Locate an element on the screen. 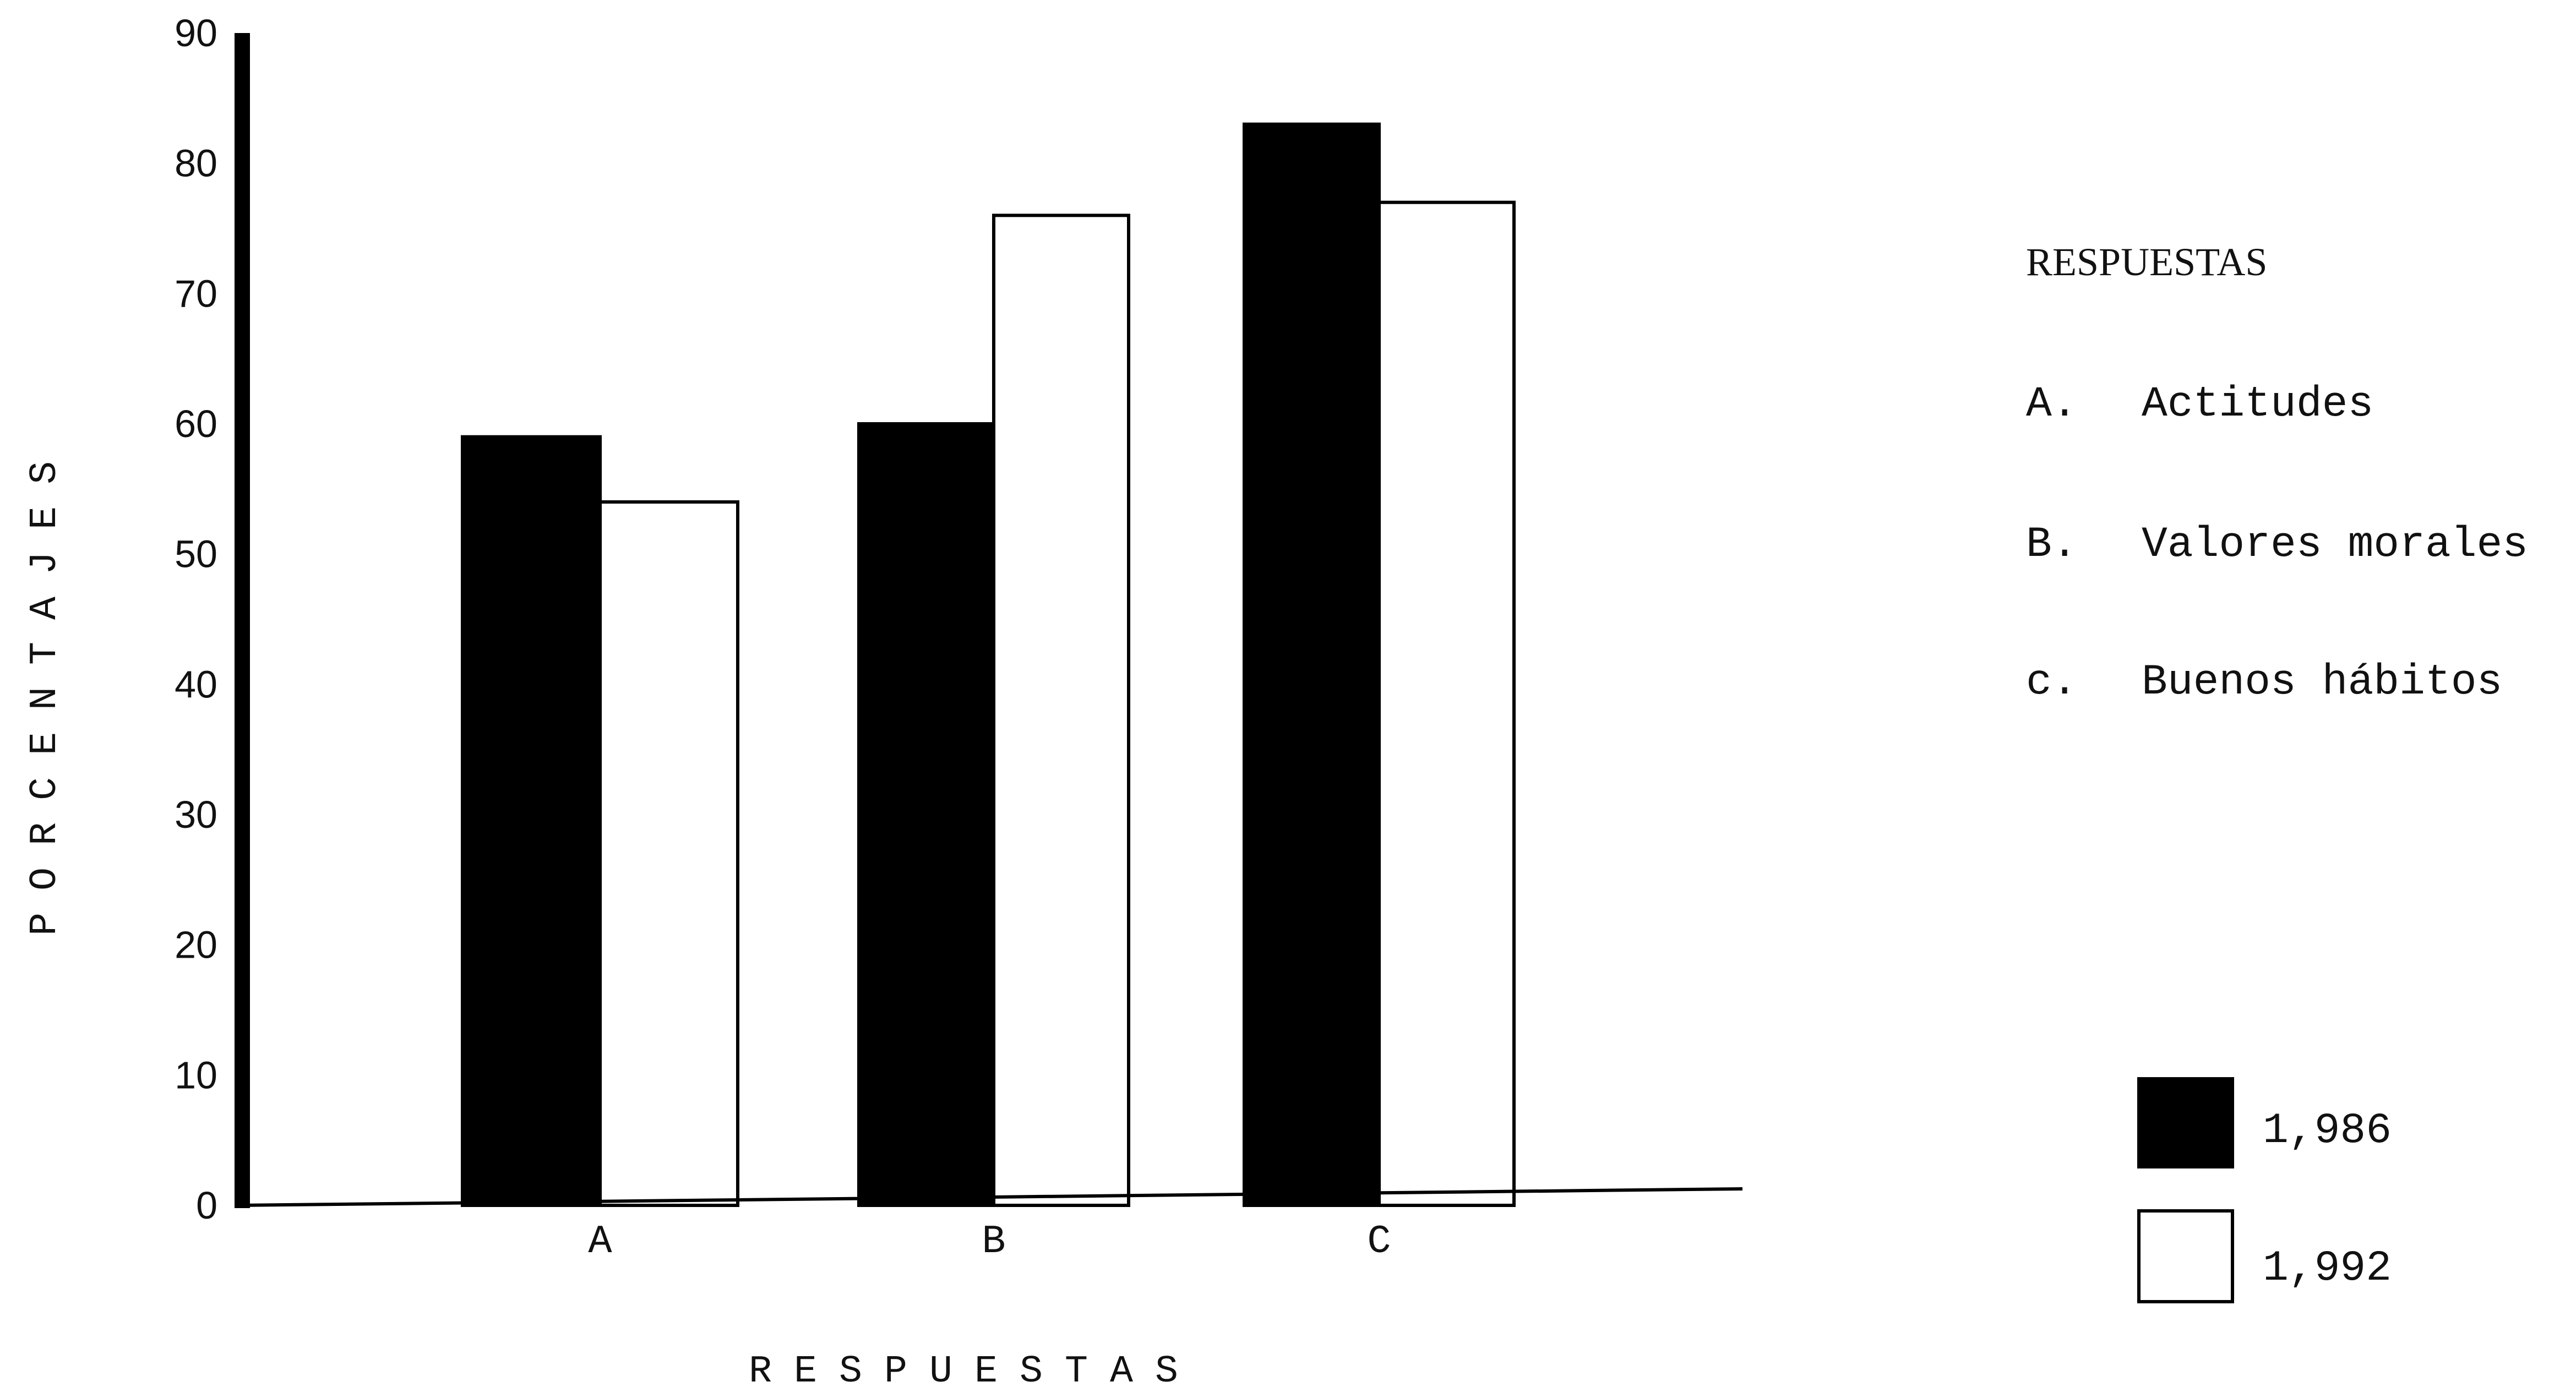 This screenshot has width=2576, height=1398. bar-C-1,992 is located at coordinates (1446, 704).